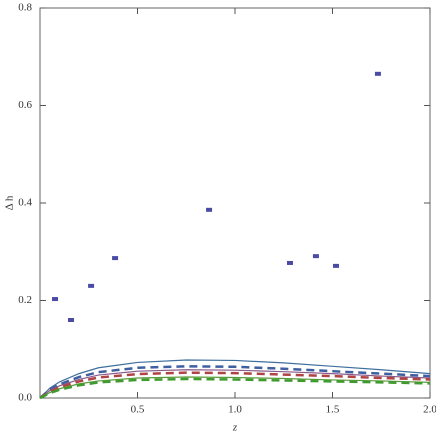  What do you see at coordinates (235, 428) in the screenshot?
I see `x-axis-label: z` at bounding box center [235, 428].